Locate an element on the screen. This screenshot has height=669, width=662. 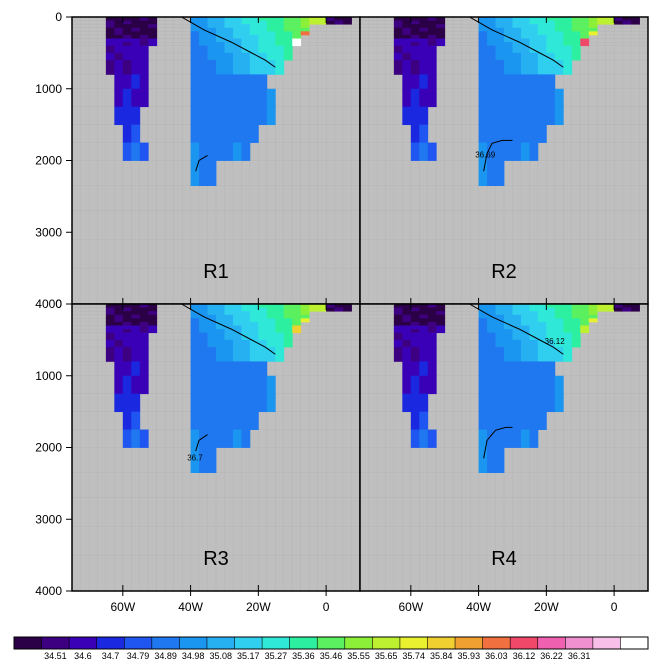
colorbar-label: 35.55 is located at coordinates (358, 656).